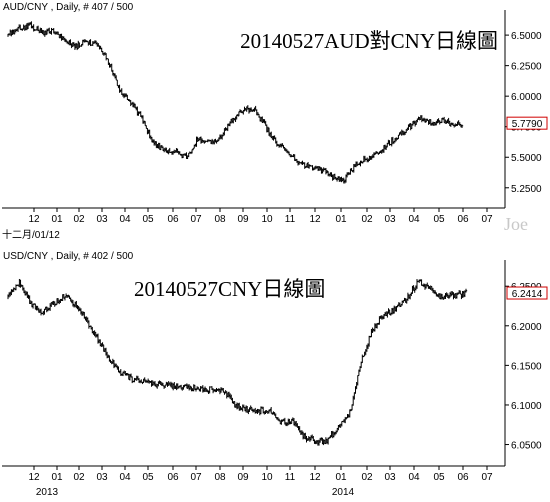 The image size is (550, 502). What do you see at coordinates (47, 492) in the screenshot?
I see `chart2-year-label: 2013` at bounding box center [47, 492].